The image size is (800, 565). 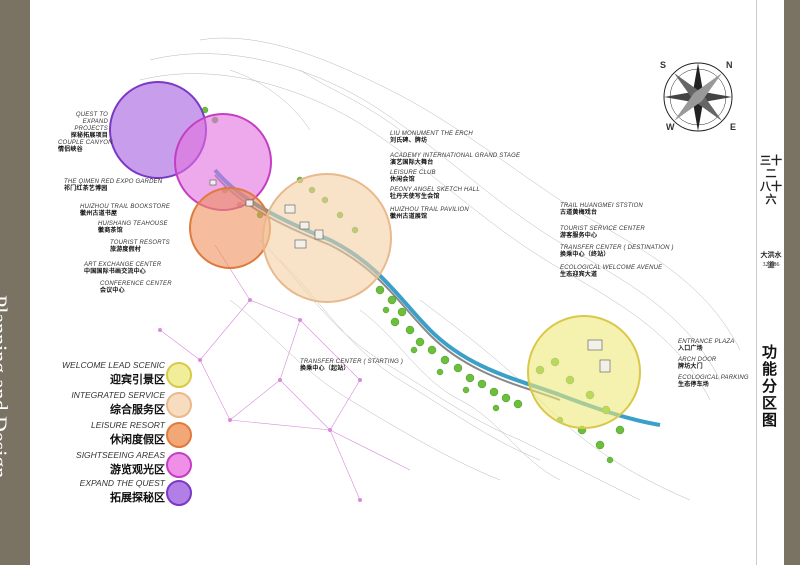 What do you see at coordinates (137, 410) in the screenshot?
I see `legend-label-cn: 综合服务区` at bounding box center [137, 410].